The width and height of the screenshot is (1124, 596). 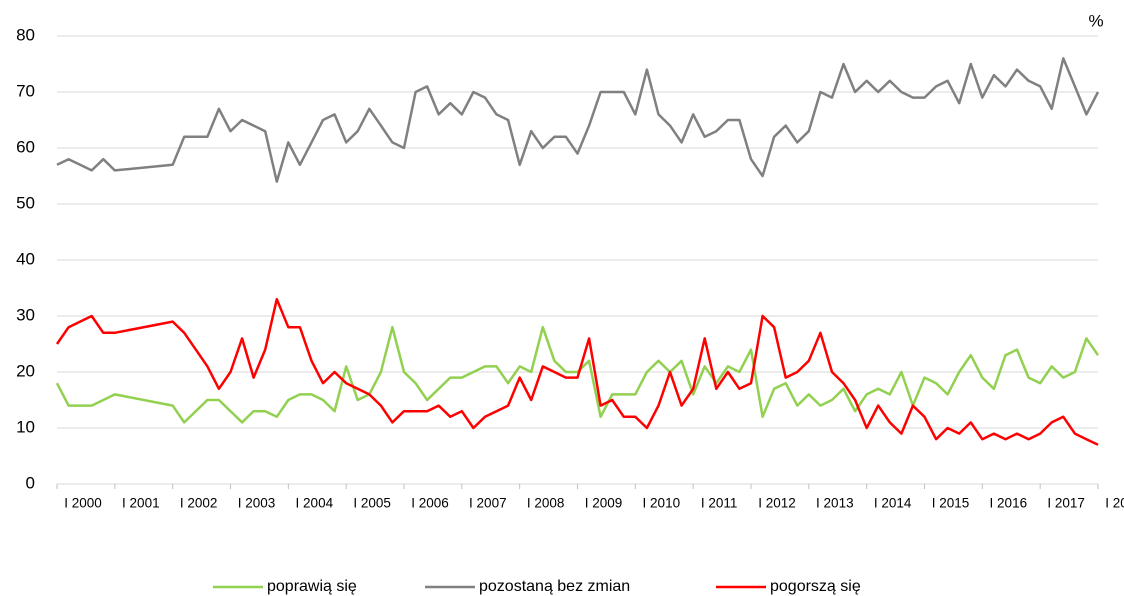 What do you see at coordinates (815, 586) in the screenshot?
I see `legend-label: pogorszą się` at bounding box center [815, 586].